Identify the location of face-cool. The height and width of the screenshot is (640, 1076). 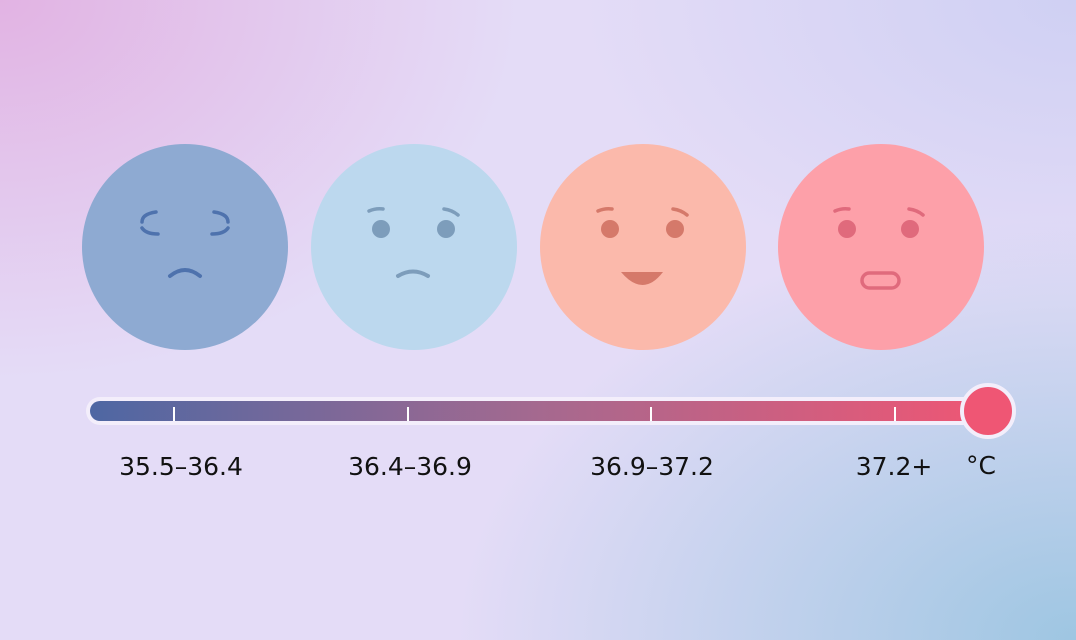
(414, 247).